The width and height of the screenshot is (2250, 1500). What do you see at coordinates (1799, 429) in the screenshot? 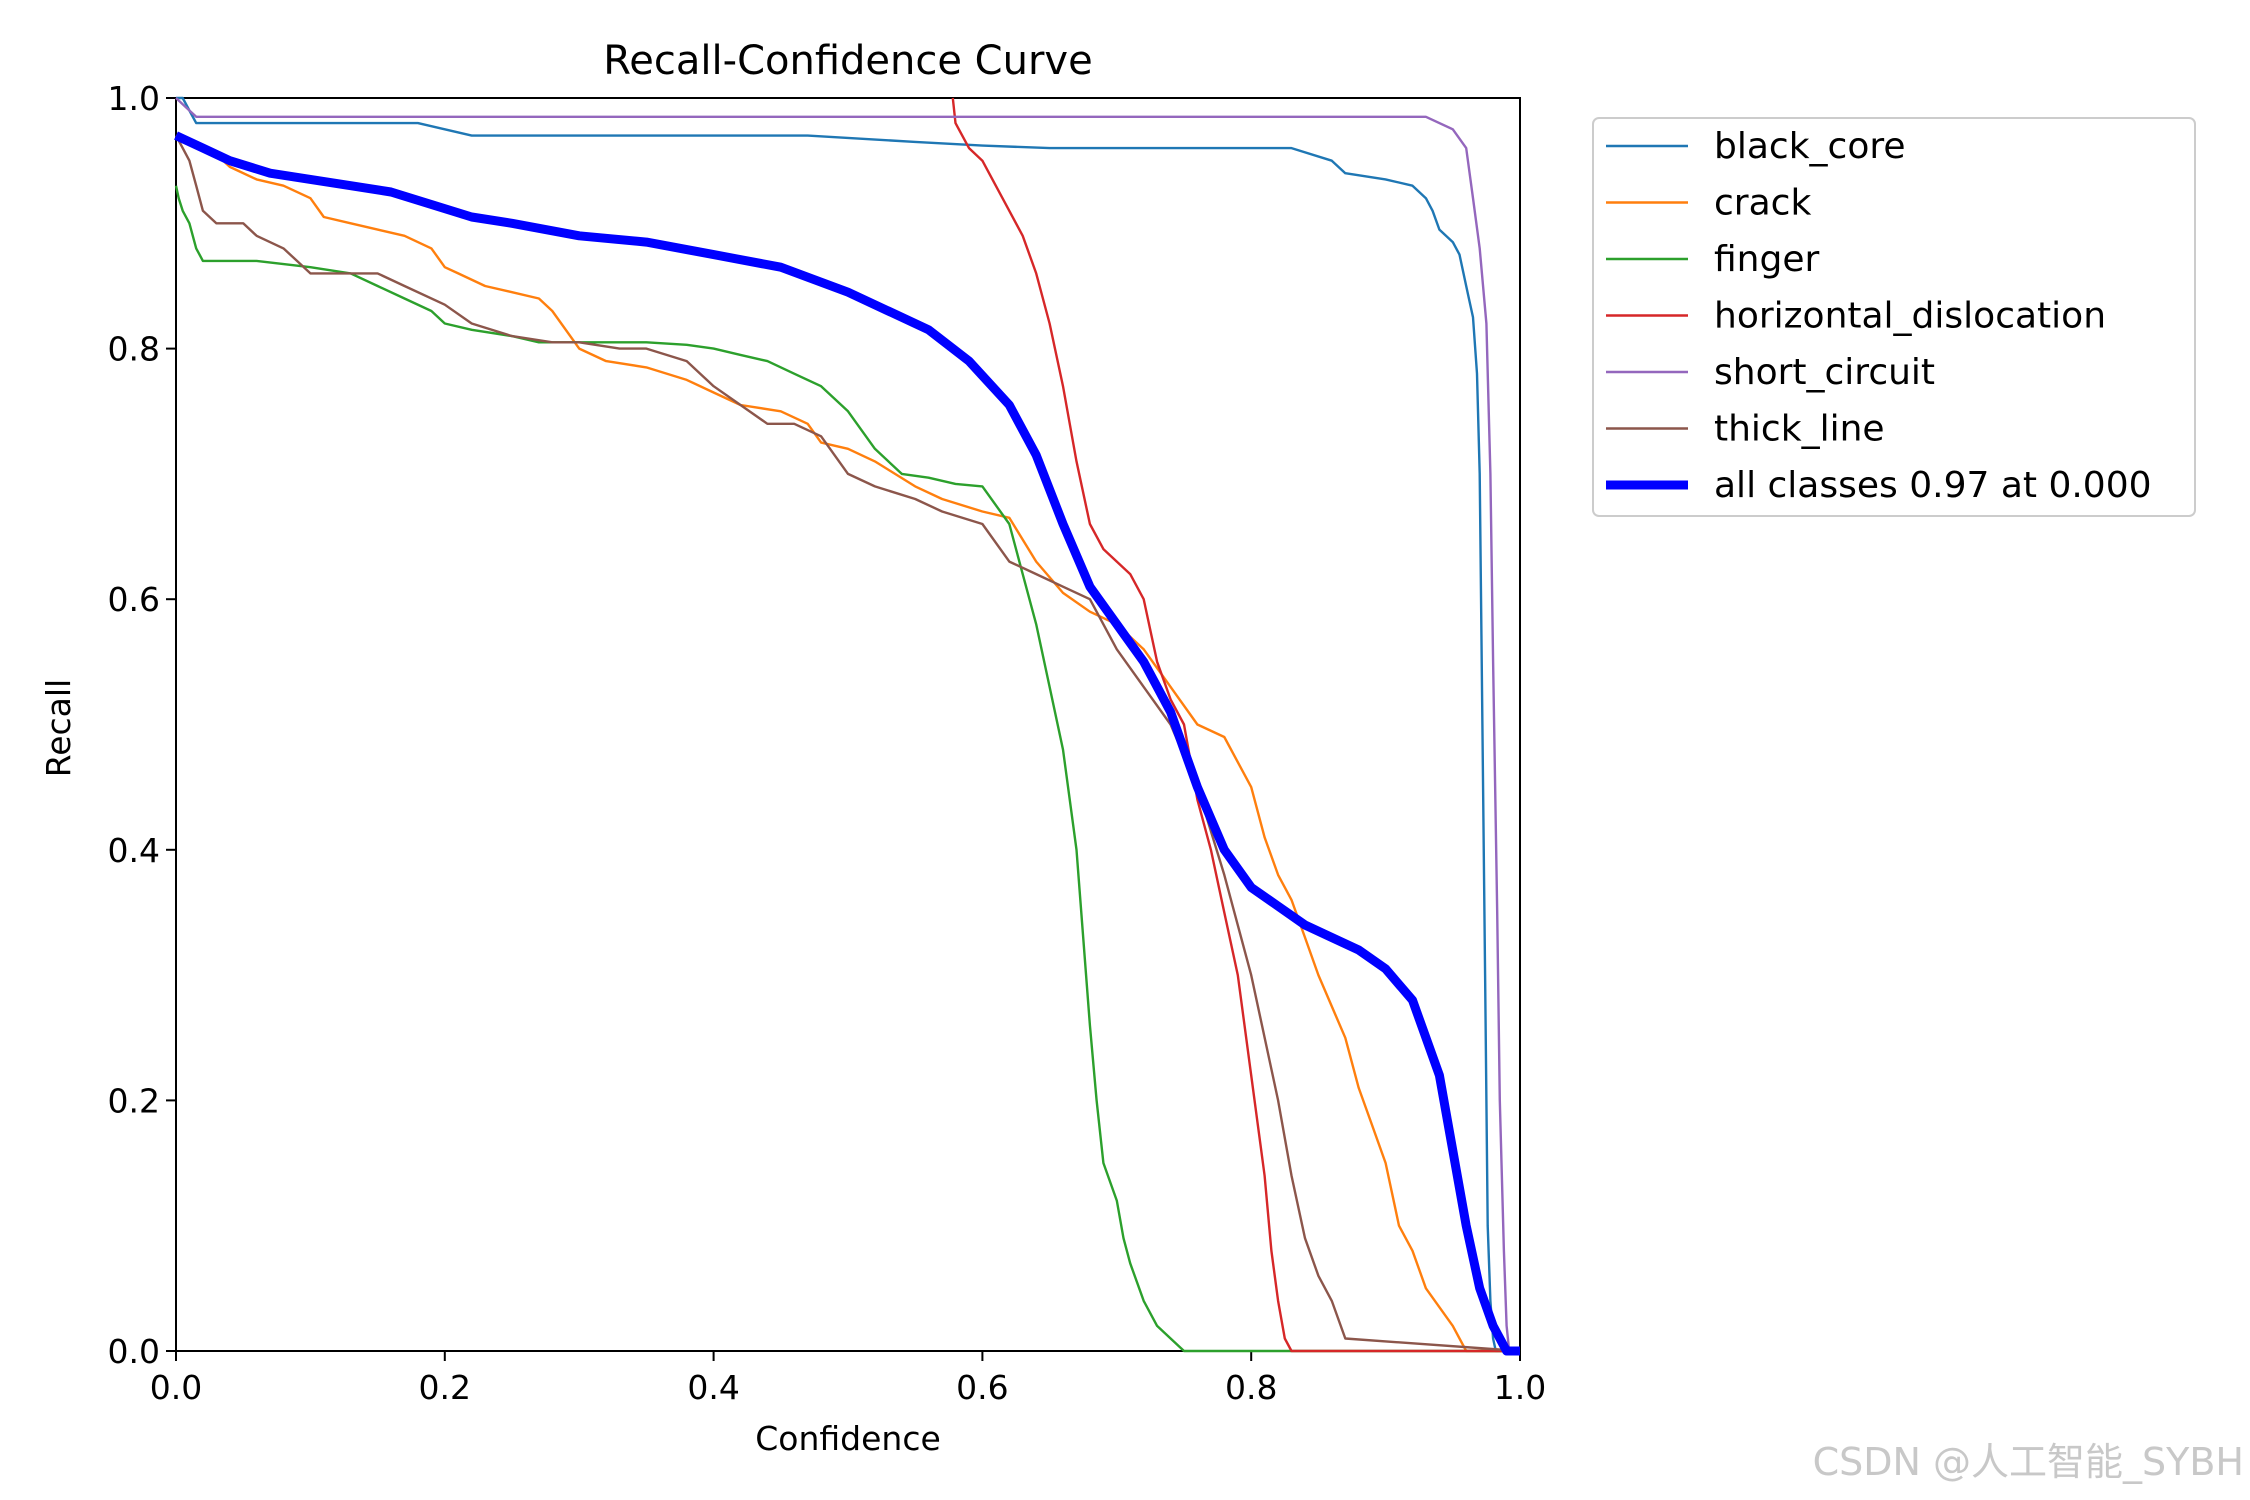
I see `legend-label-thick-line: thick_line` at bounding box center [1799, 429].